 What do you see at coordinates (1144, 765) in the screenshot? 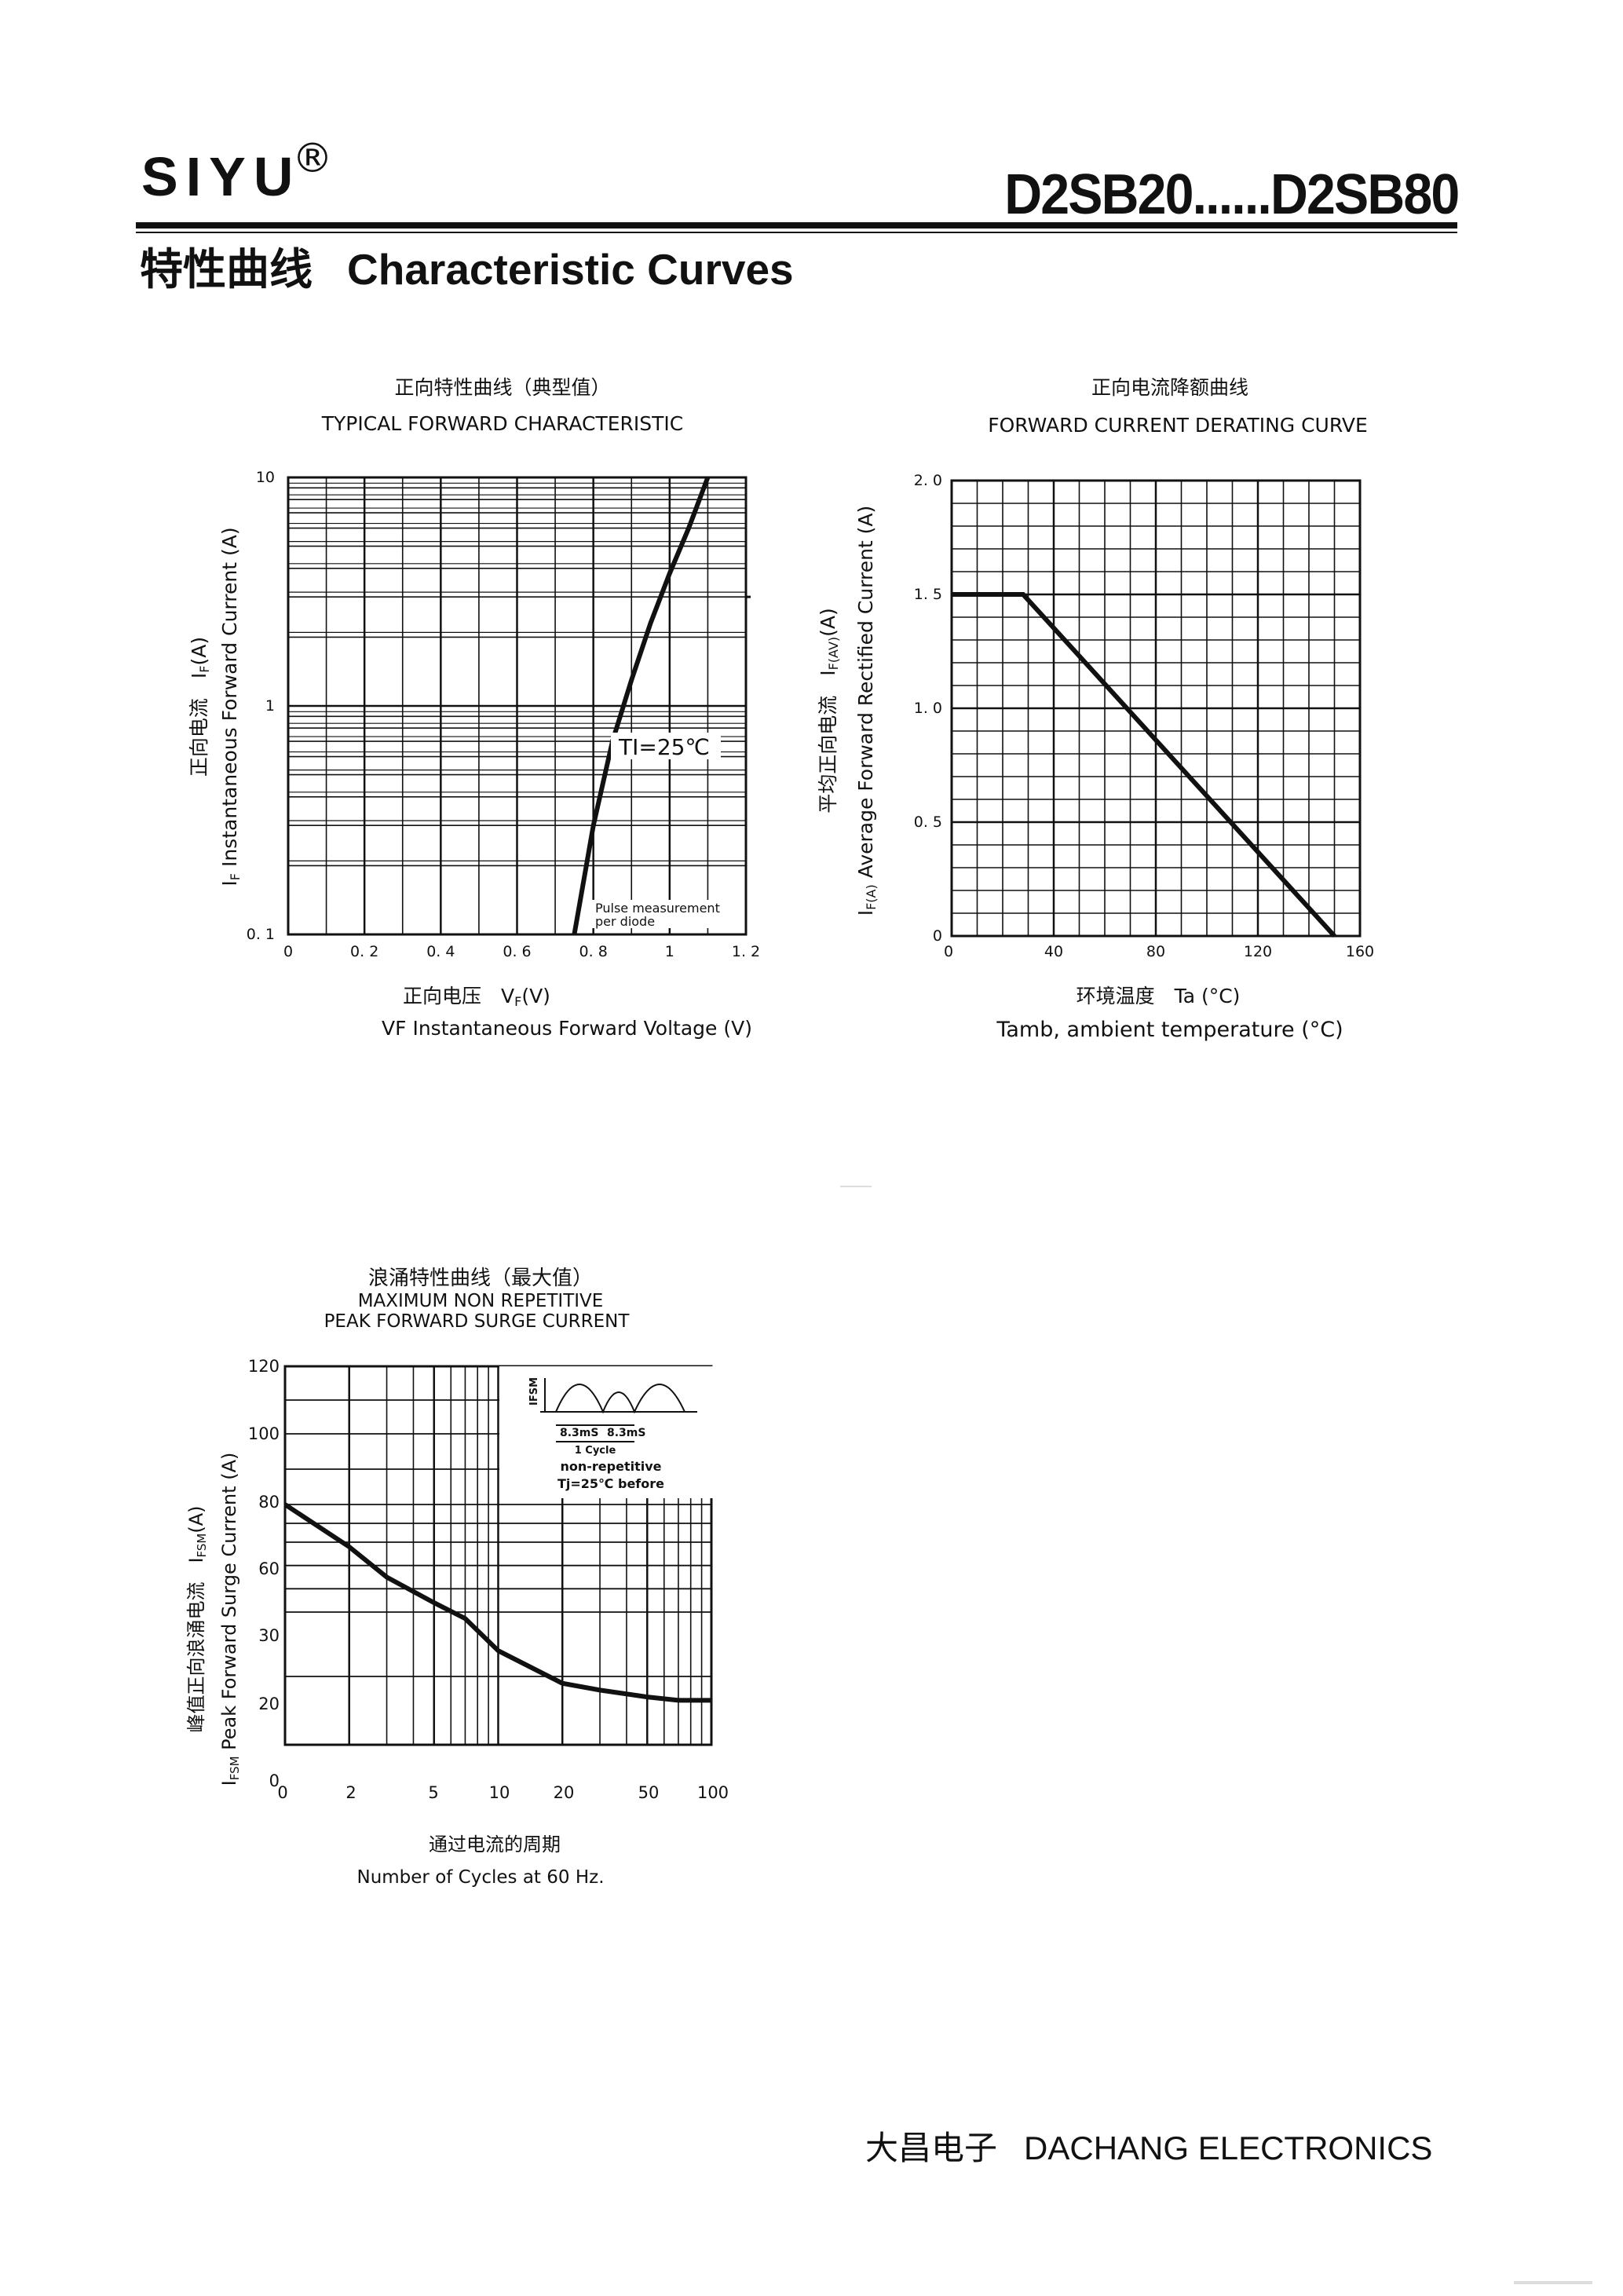
I see `chart2-curve` at bounding box center [1144, 765].